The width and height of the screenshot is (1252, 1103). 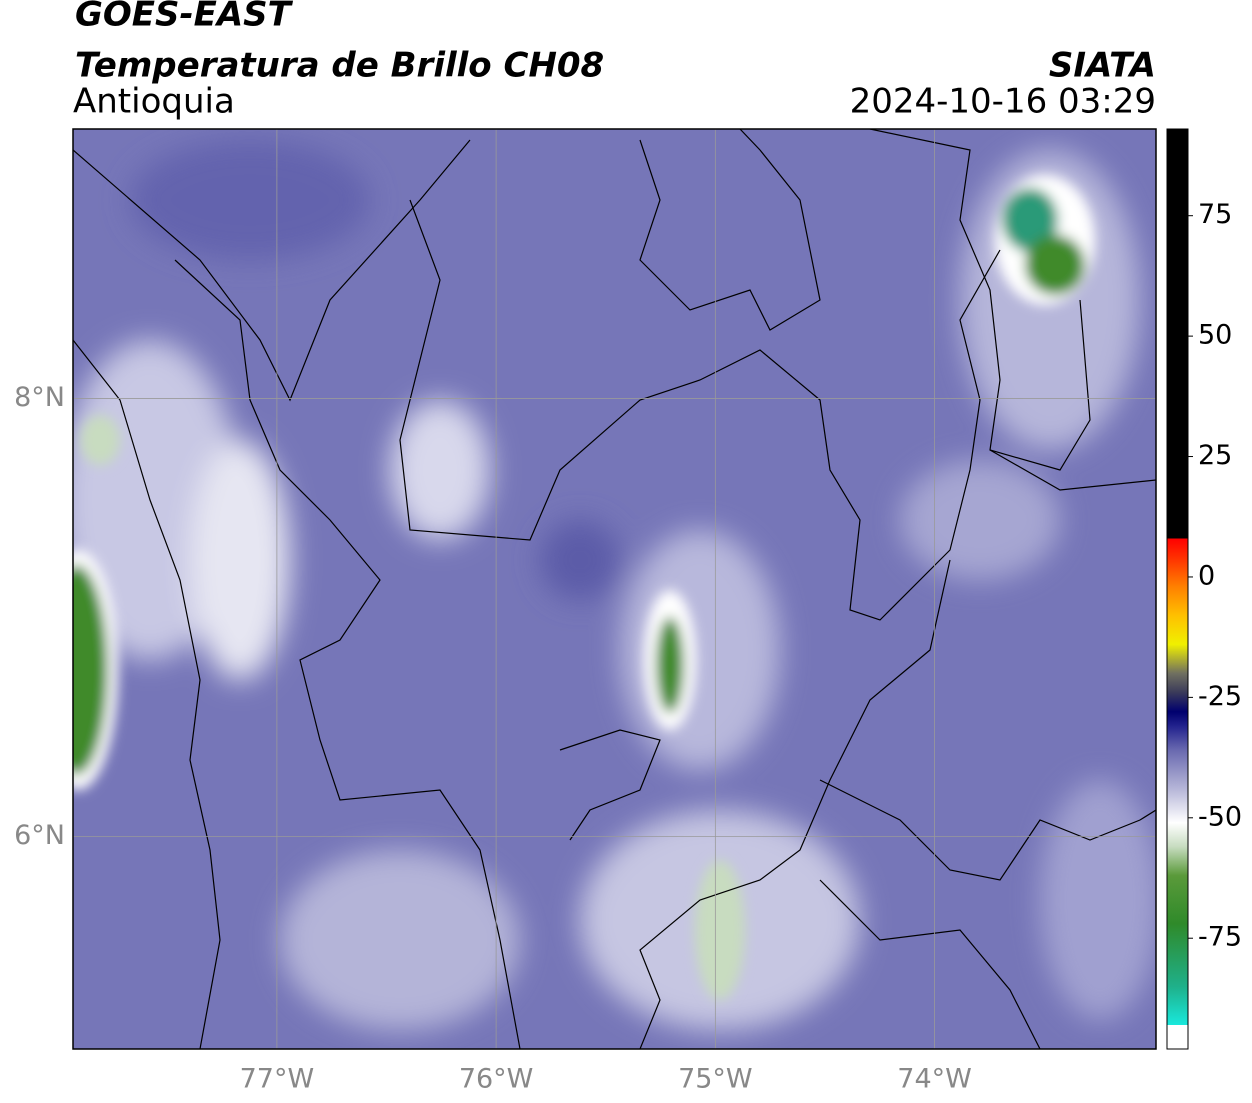 What do you see at coordinates (1220, 816) in the screenshot?
I see `colorbar-tick-label: -50` at bounding box center [1220, 816].